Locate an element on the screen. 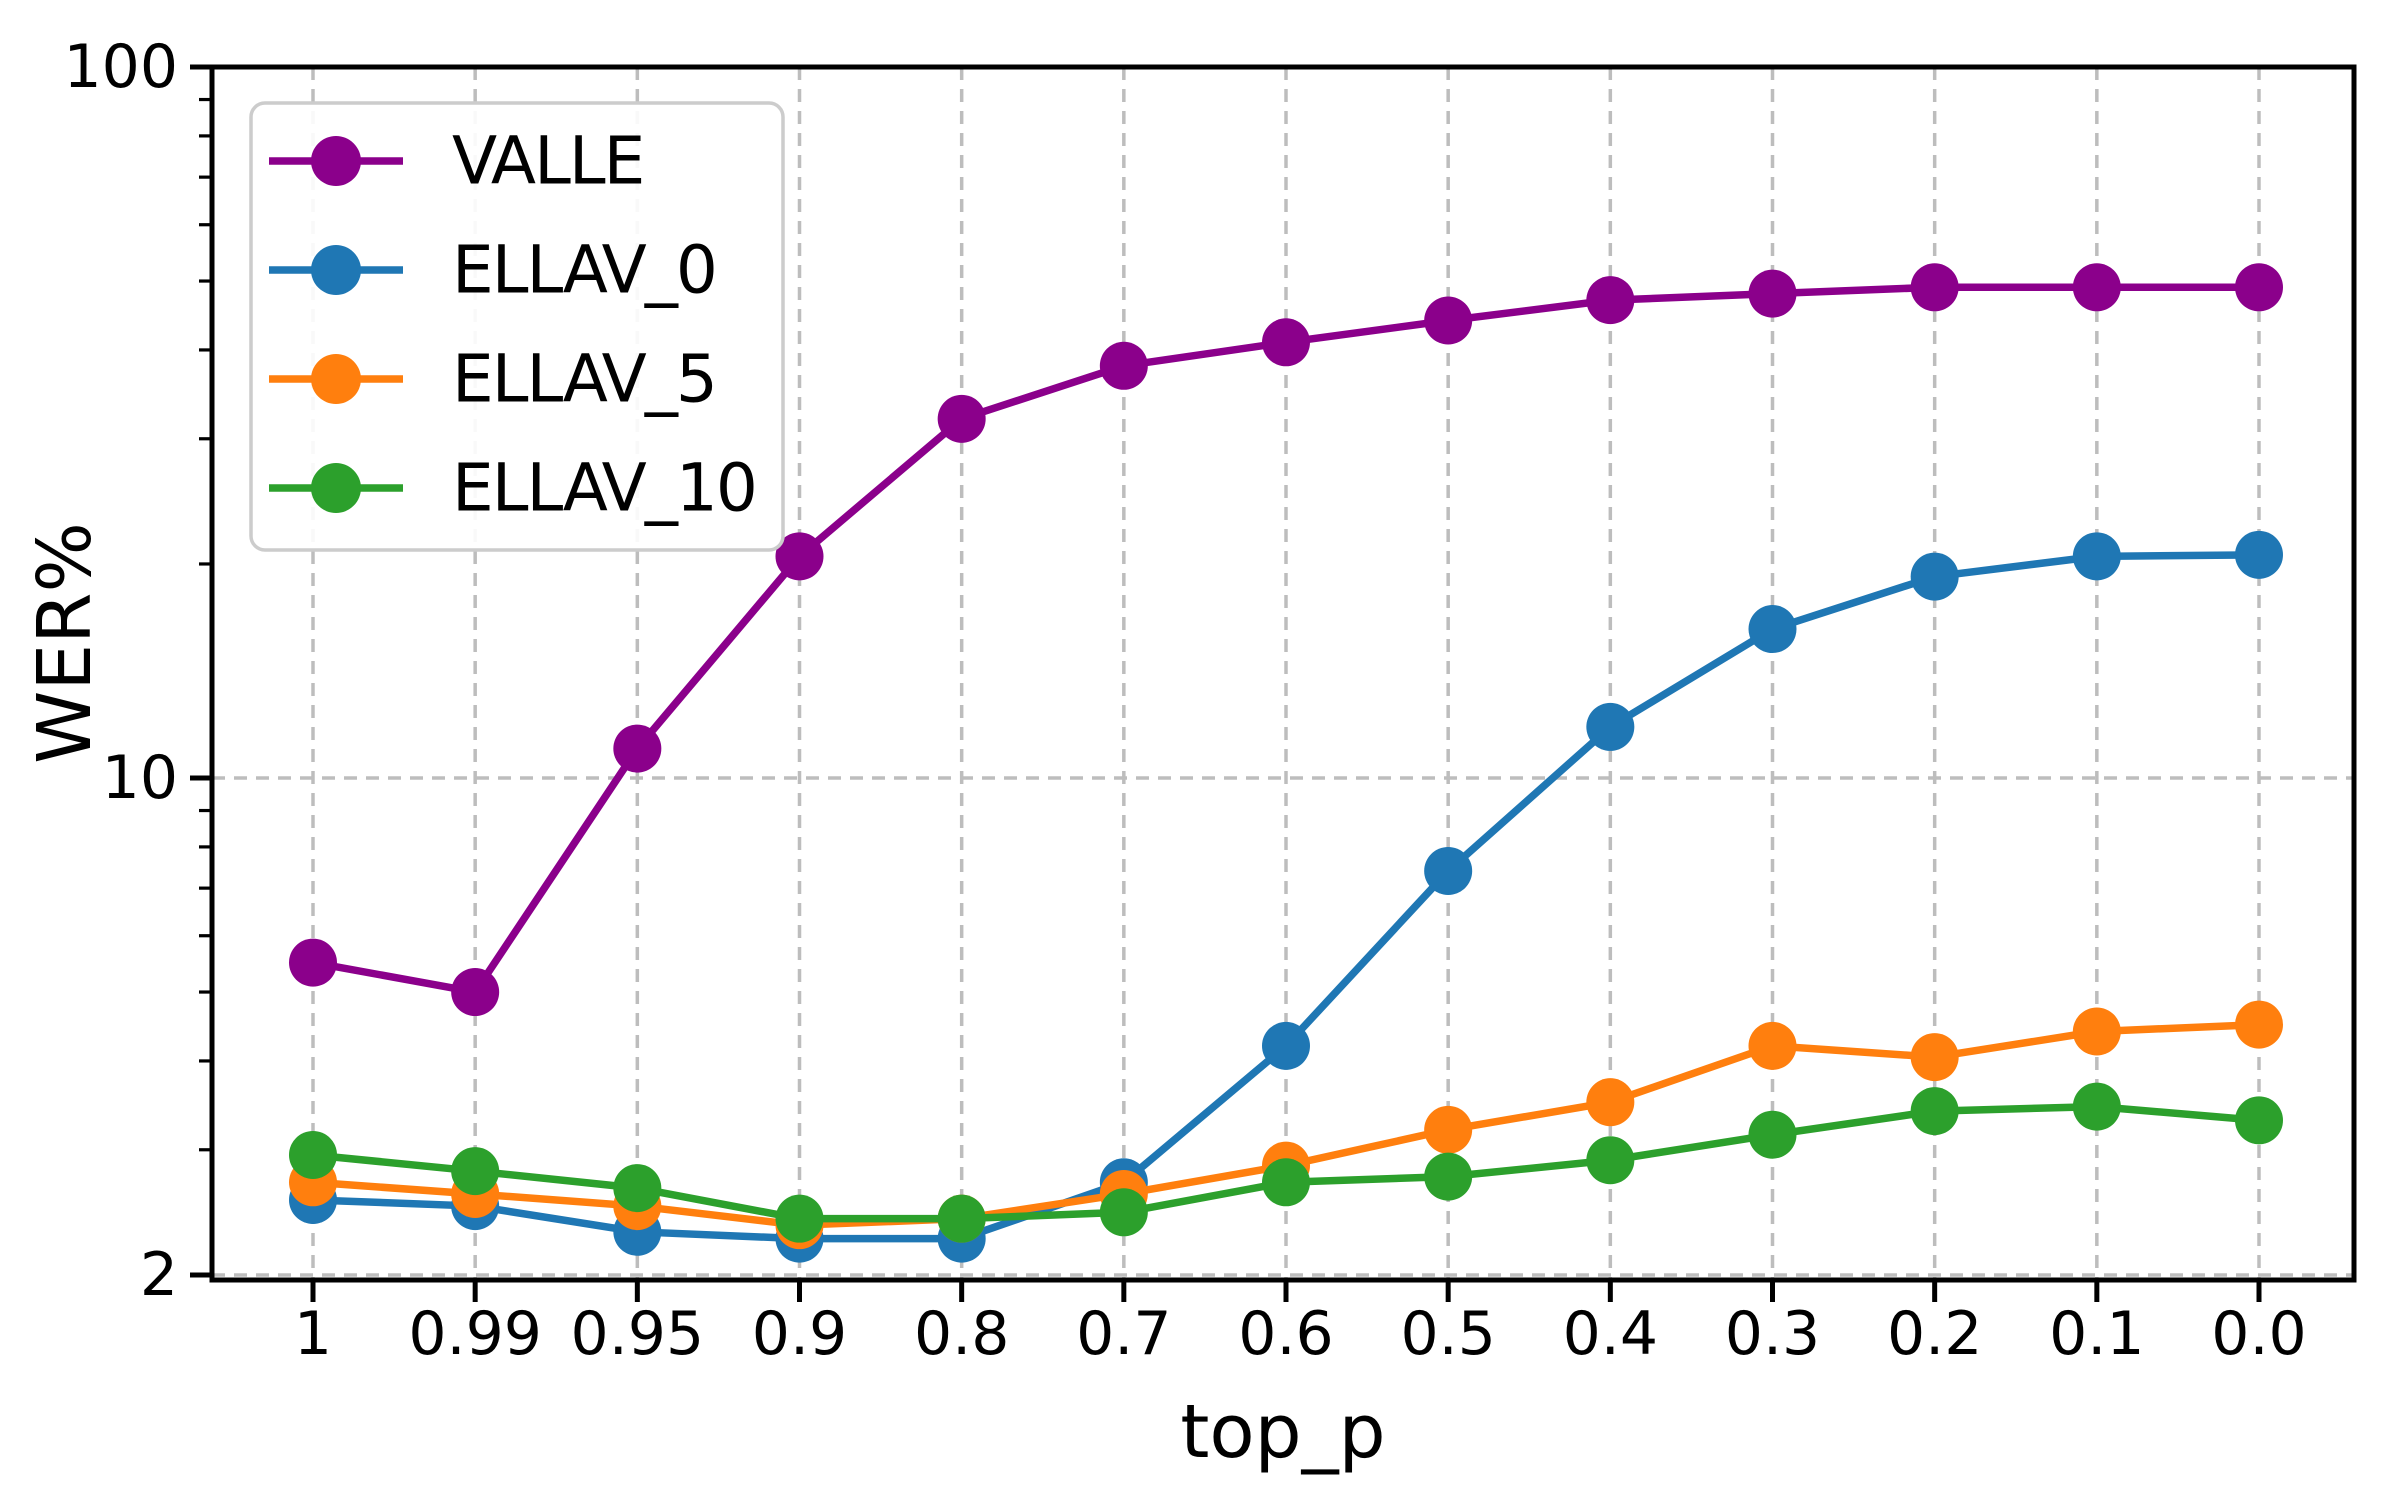 The width and height of the screenshot is (2400, 1500). x-tick-label: 0.6 is located at coordinates (1285, 1334).